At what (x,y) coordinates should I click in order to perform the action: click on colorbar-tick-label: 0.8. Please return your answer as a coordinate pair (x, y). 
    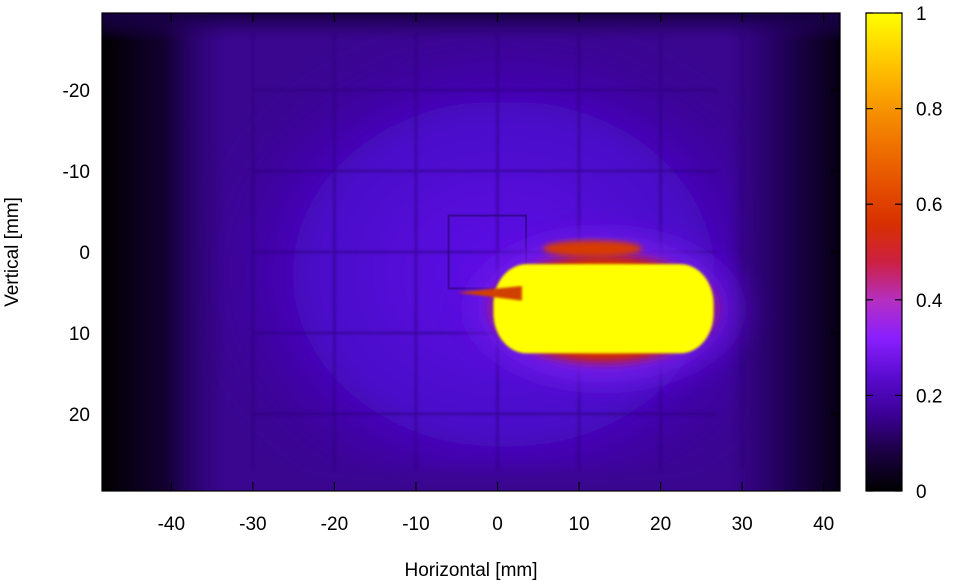
    Looking at the image, I should click on (929, 110).